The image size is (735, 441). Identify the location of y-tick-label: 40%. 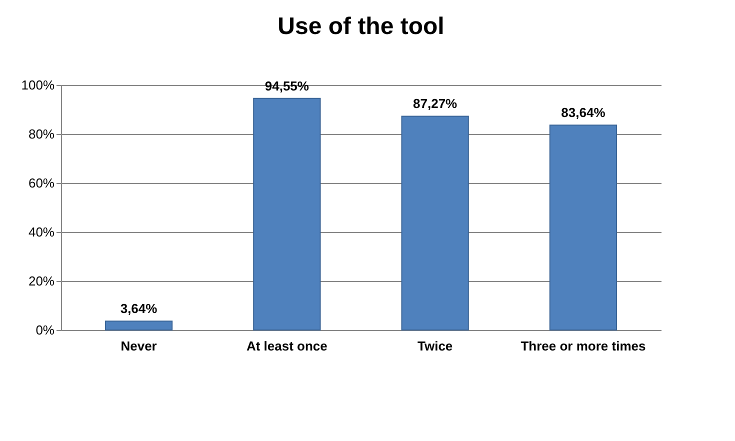
(41, 232).